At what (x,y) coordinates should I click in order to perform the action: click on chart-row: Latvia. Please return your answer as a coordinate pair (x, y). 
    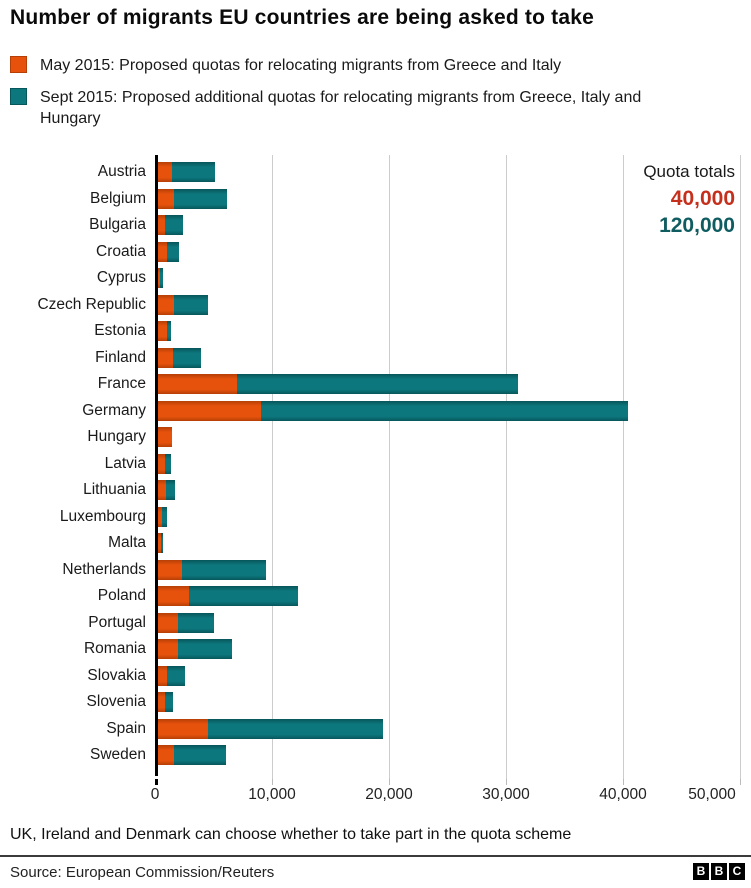
    Looking at the image, I should click on (375, 464).